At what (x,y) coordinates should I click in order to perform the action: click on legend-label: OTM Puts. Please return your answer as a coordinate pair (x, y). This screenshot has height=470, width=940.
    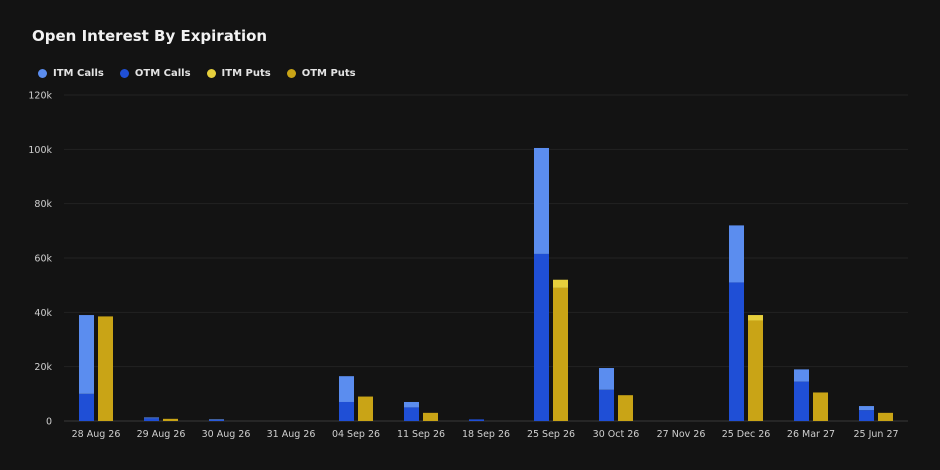
    Looking at the image, I should click on (328, 73).